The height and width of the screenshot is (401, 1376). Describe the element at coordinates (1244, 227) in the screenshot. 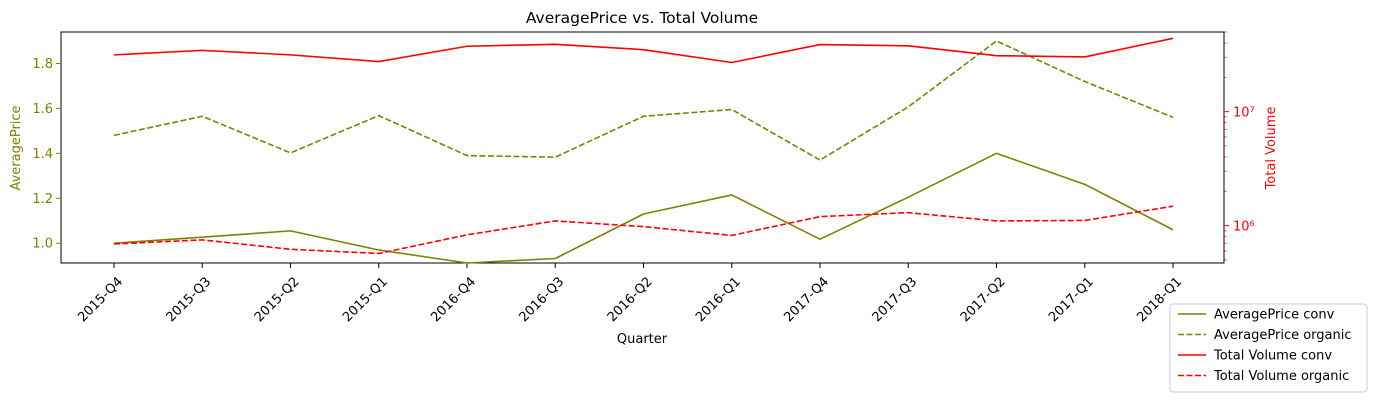

I see `right-y-tick-label: 10⁶` at that location.